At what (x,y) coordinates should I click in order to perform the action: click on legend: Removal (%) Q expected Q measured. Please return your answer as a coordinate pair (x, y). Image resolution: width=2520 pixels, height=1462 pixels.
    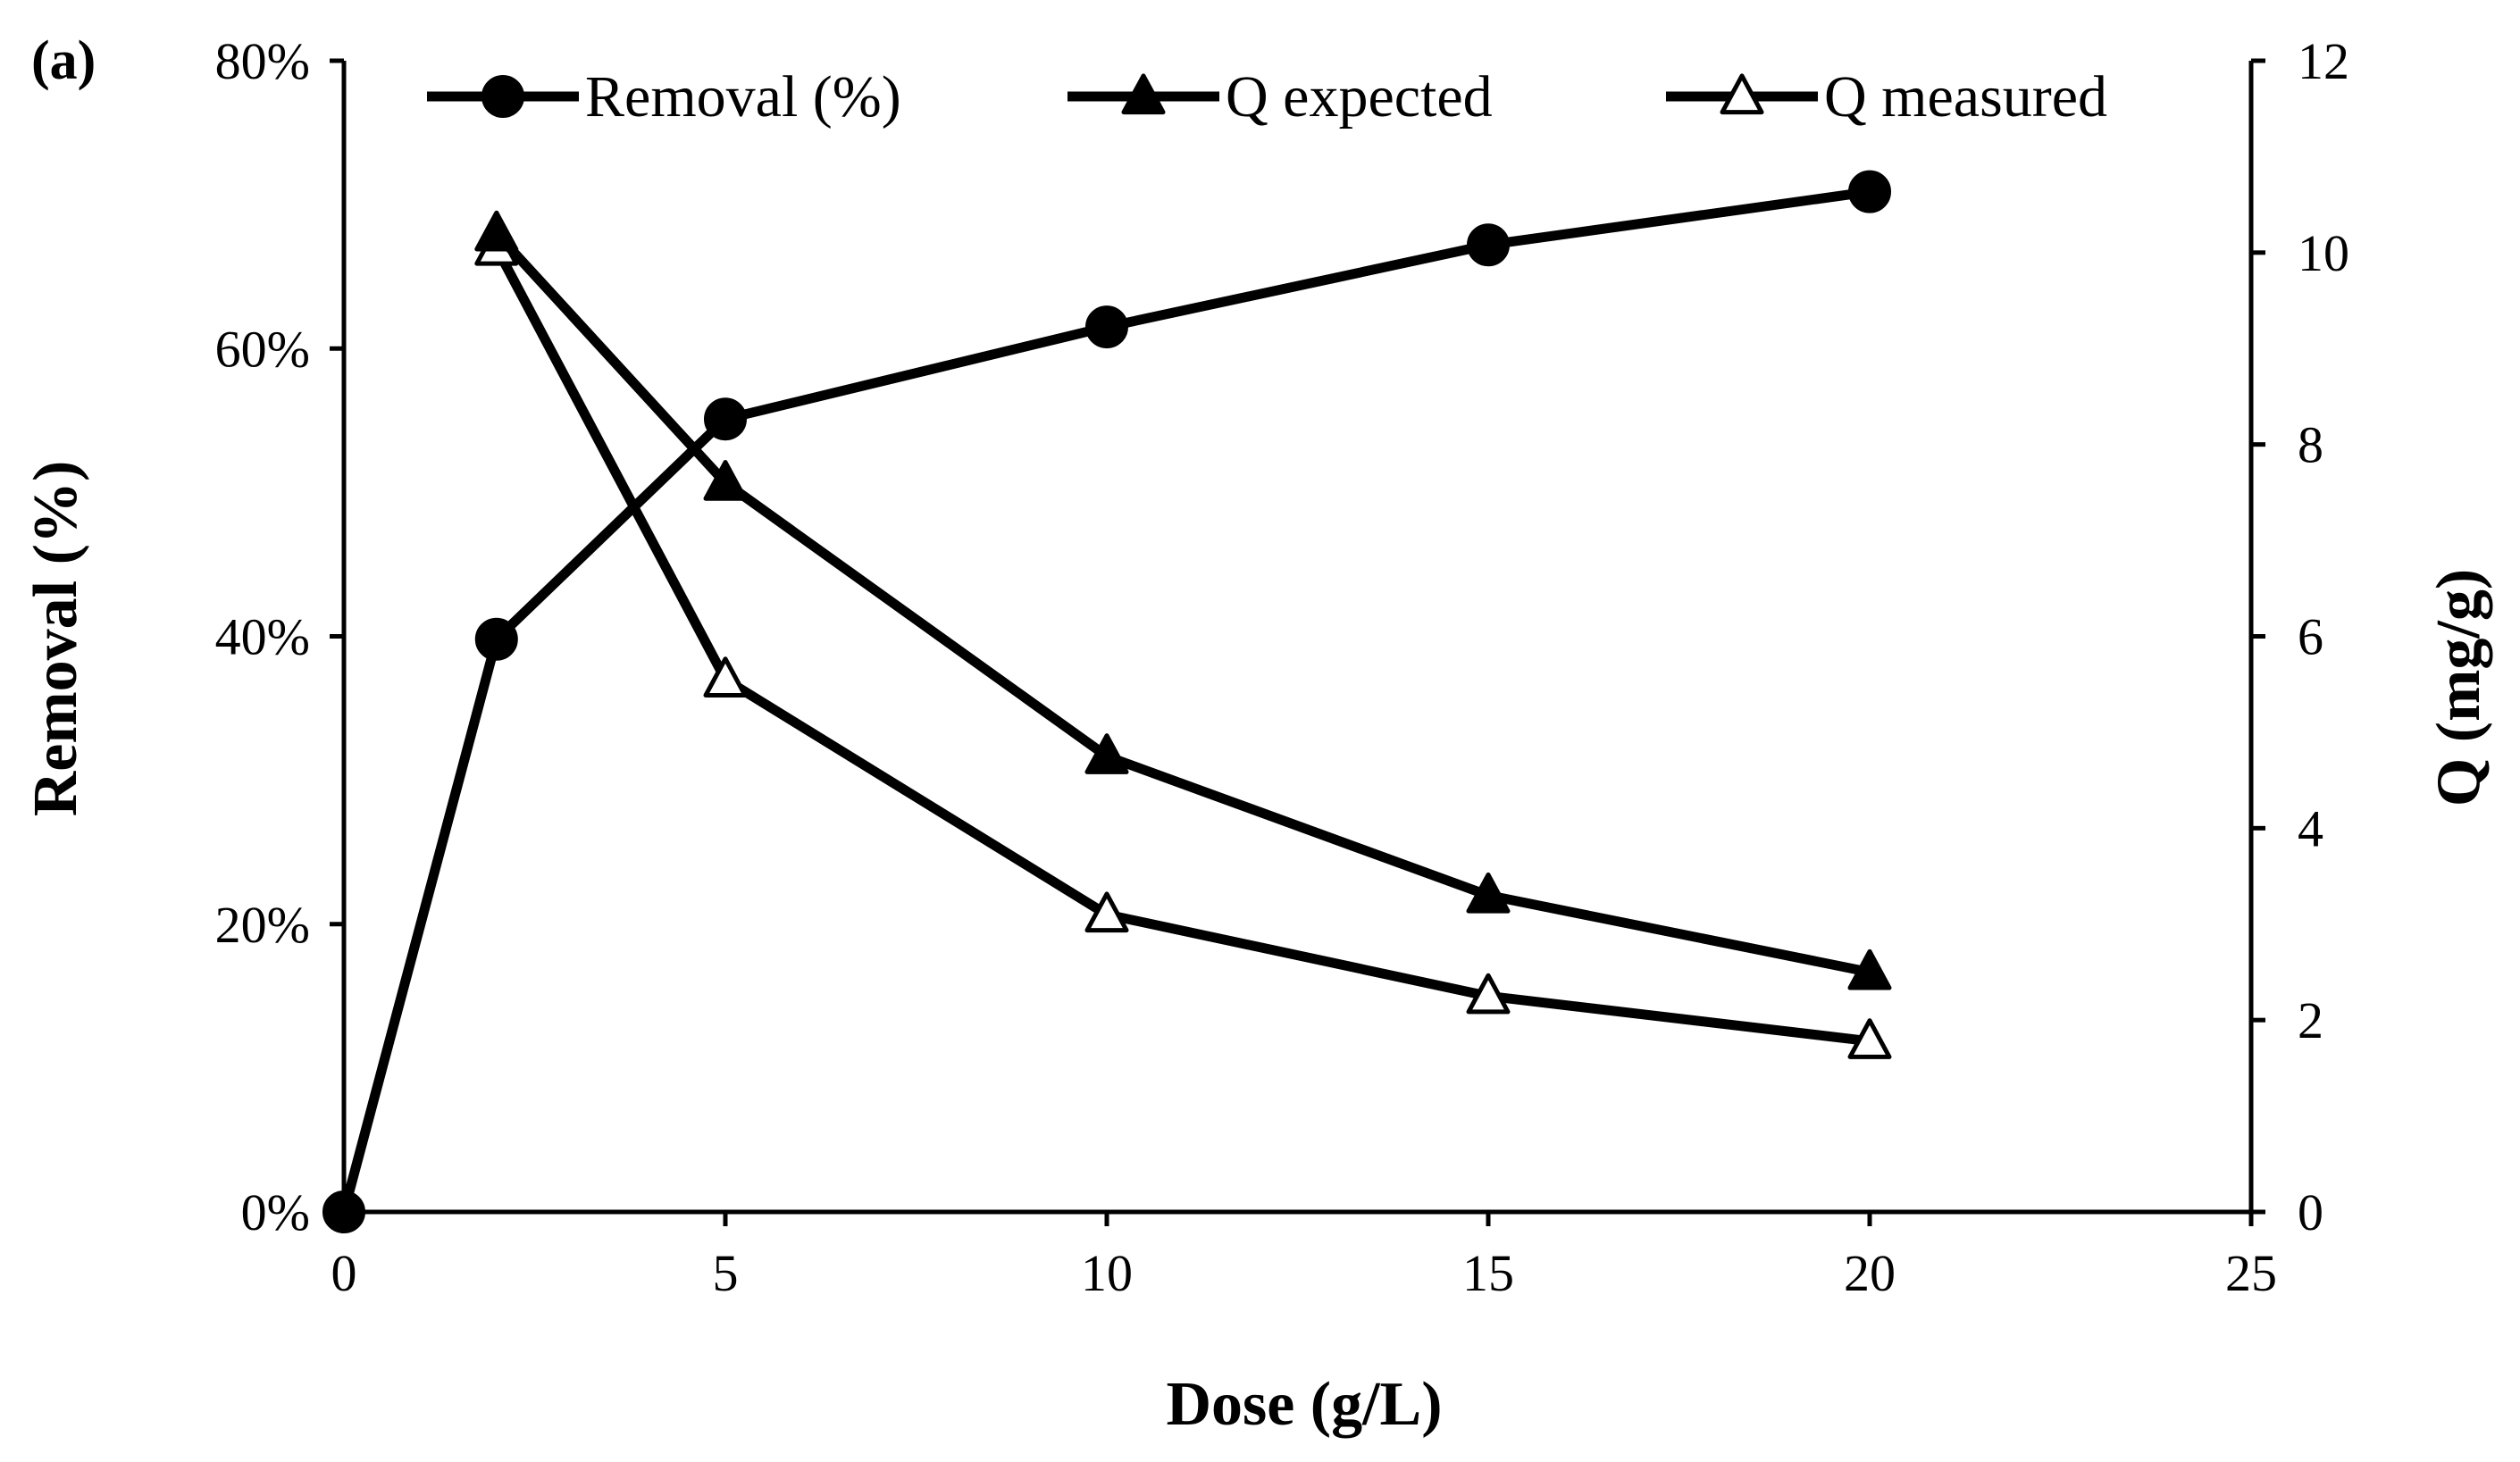
    Looking at the image, I should click on (1267, 96).